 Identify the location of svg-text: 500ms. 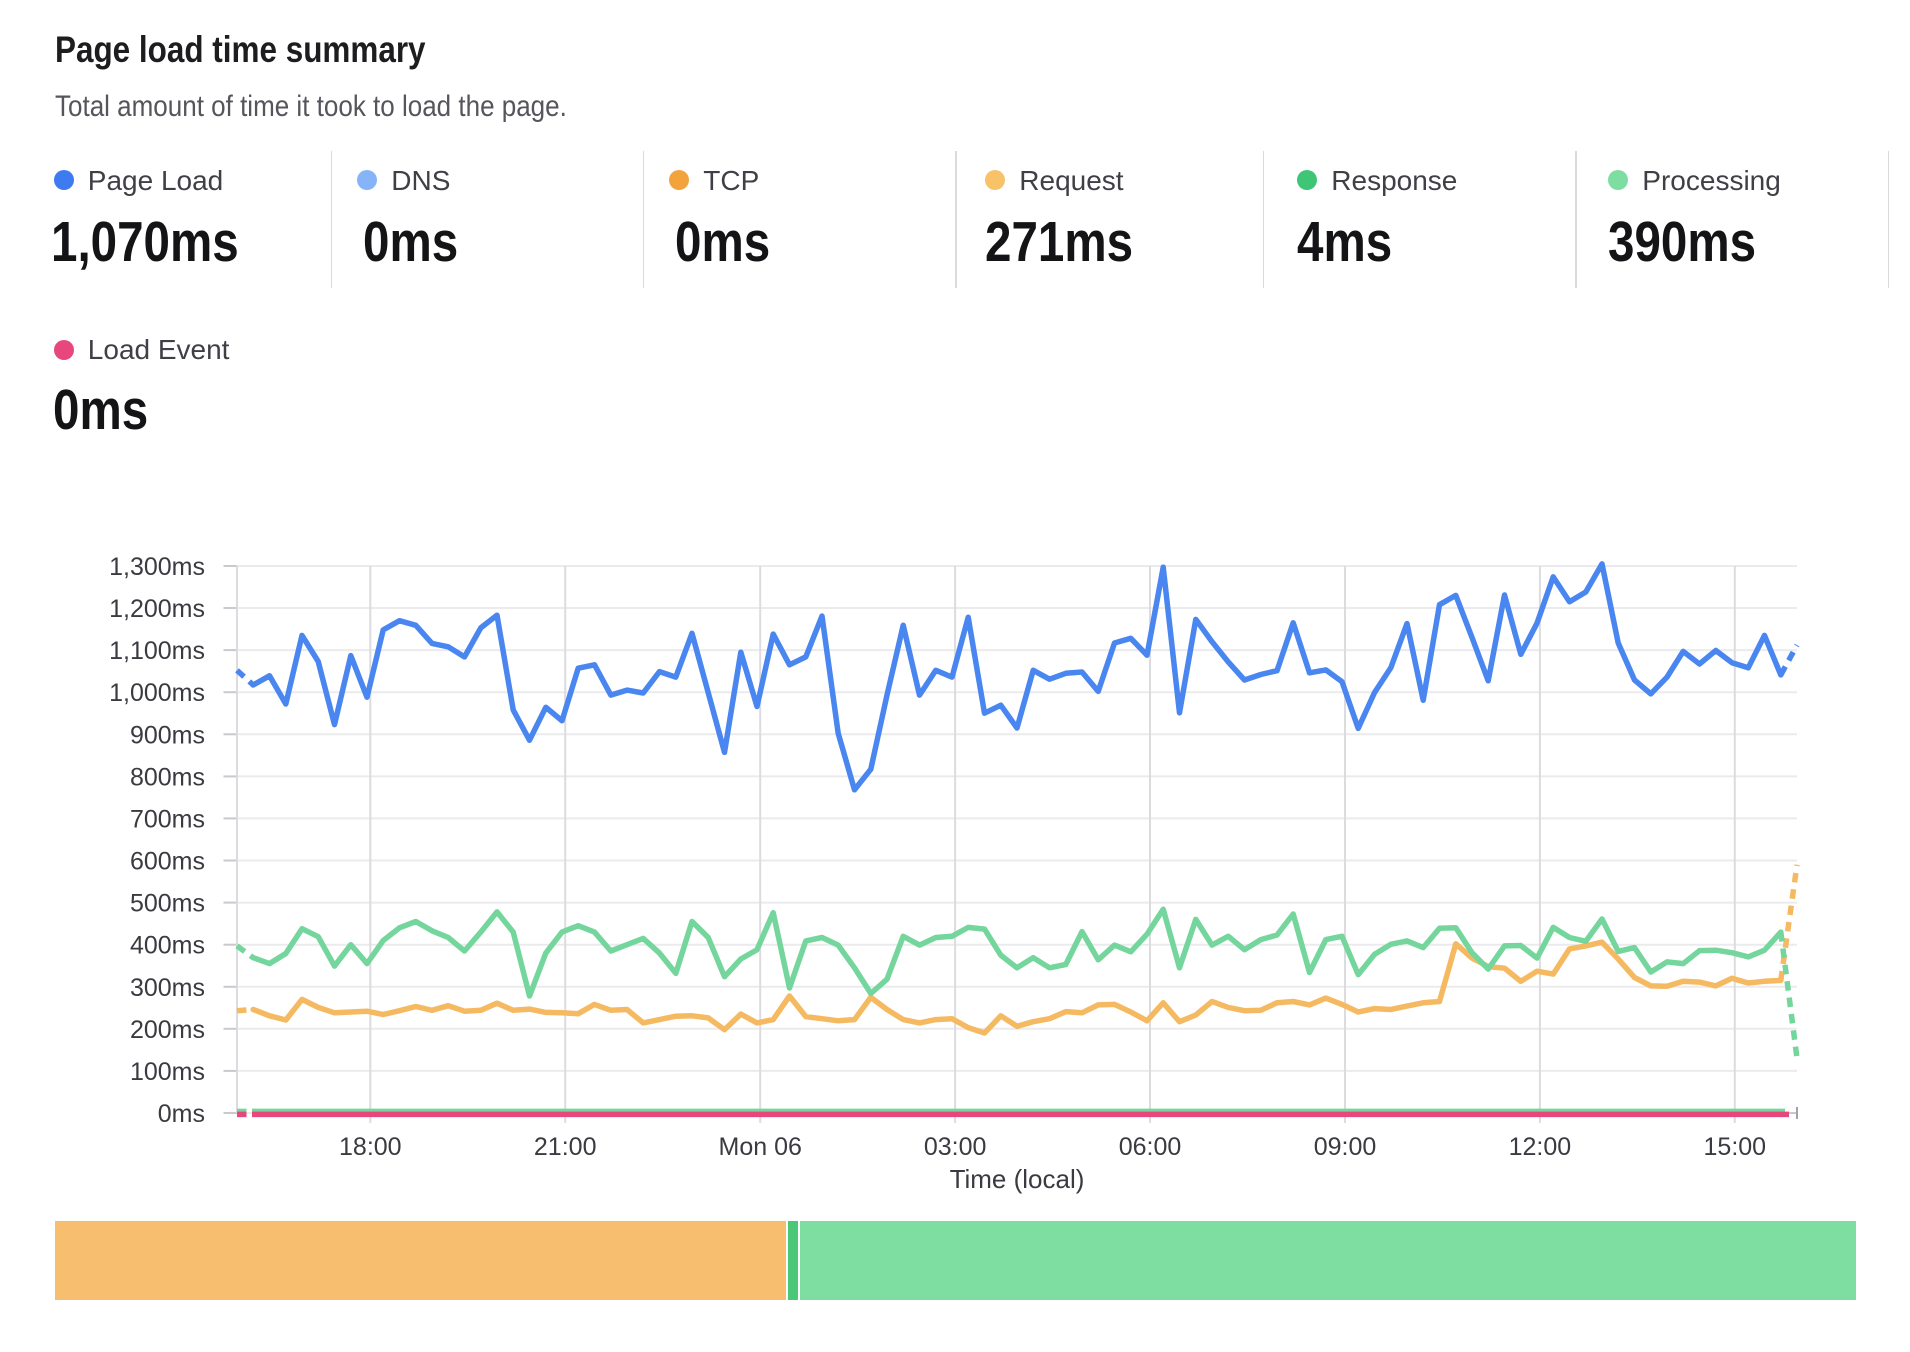
(167, 904).